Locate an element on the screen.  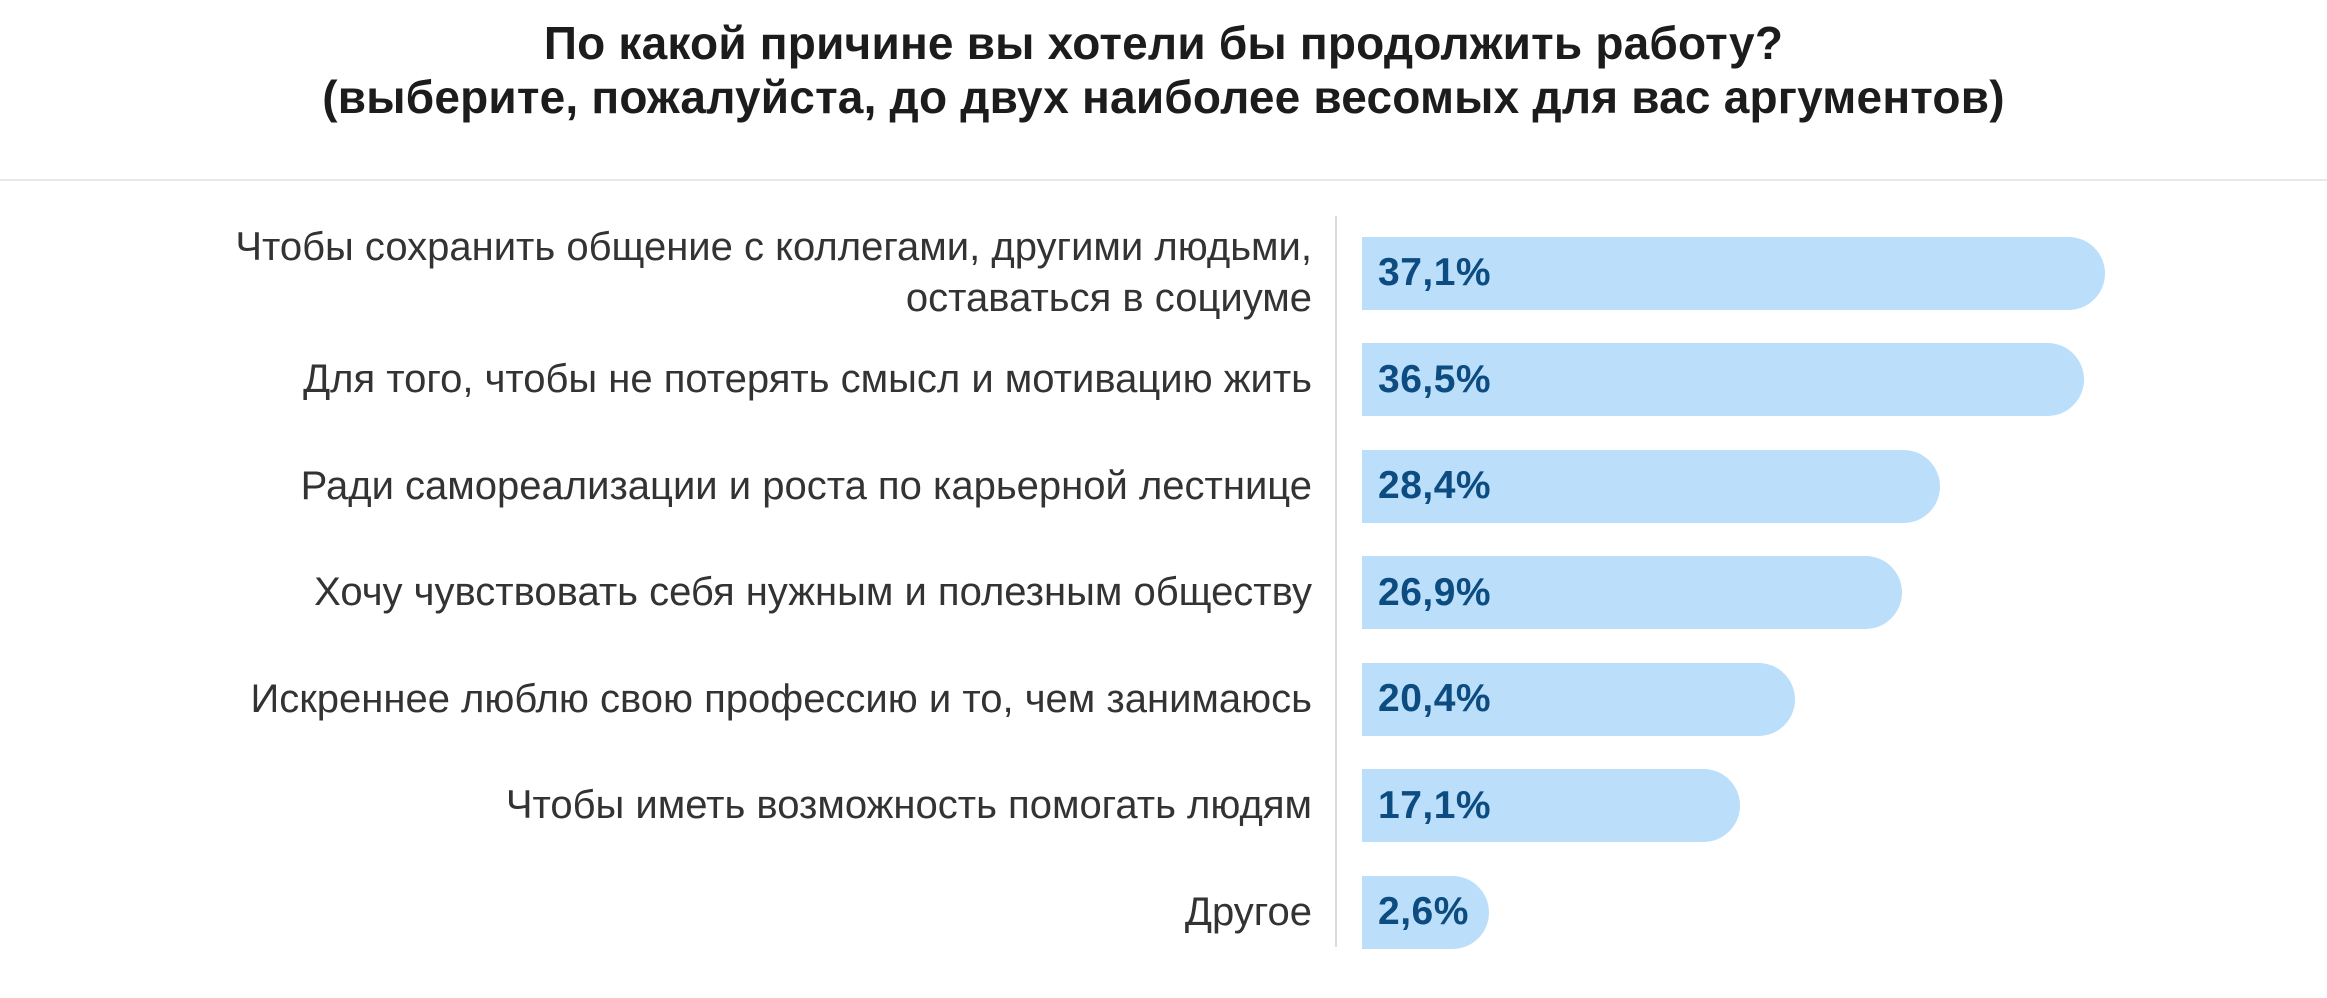
bar: 36,5% is located at coordinates (1723, 380).